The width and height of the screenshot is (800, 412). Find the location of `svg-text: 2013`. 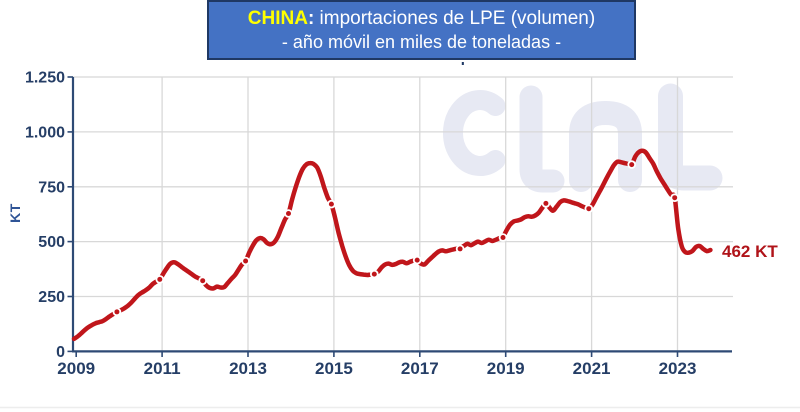

svg-text: 2013 is located at coordinates (248, 368).